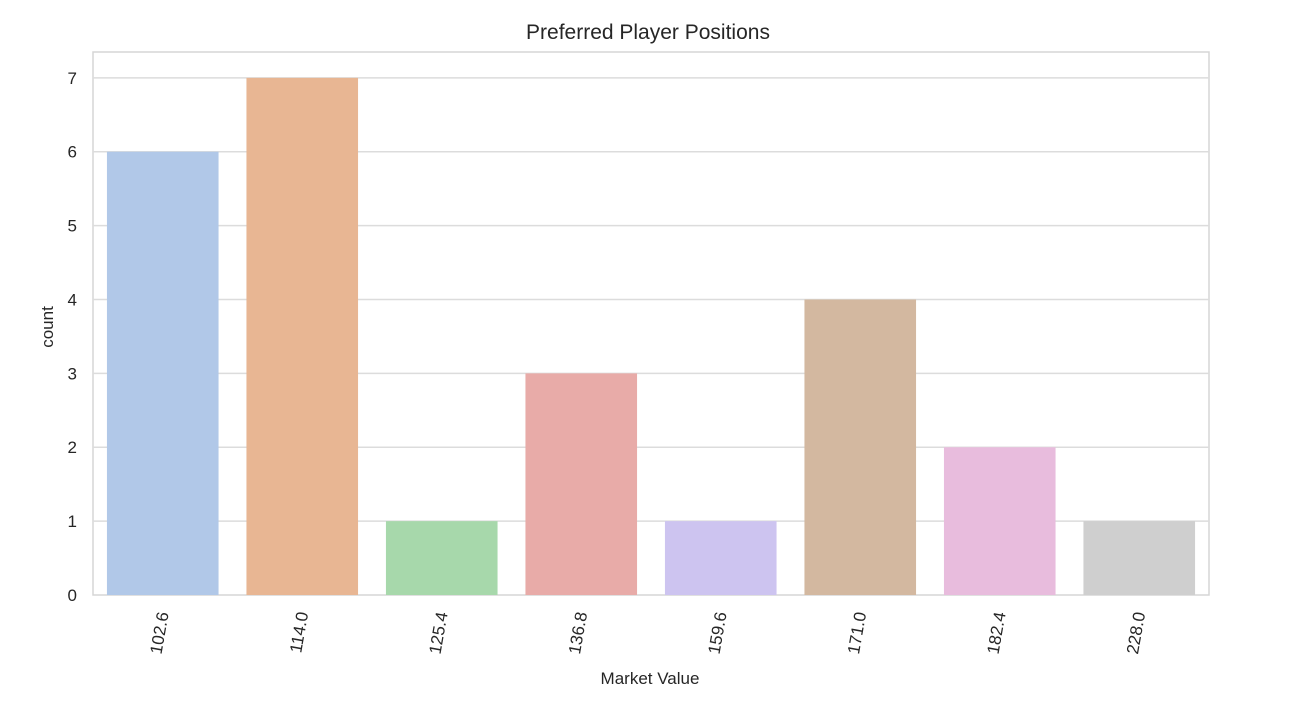 The width and height of the screenshot is (1298, 710). What do you see at coordinates (578, 632) in the screenshot?
I see `x-tick-label: 136.8` at bounding box center [578, 632].